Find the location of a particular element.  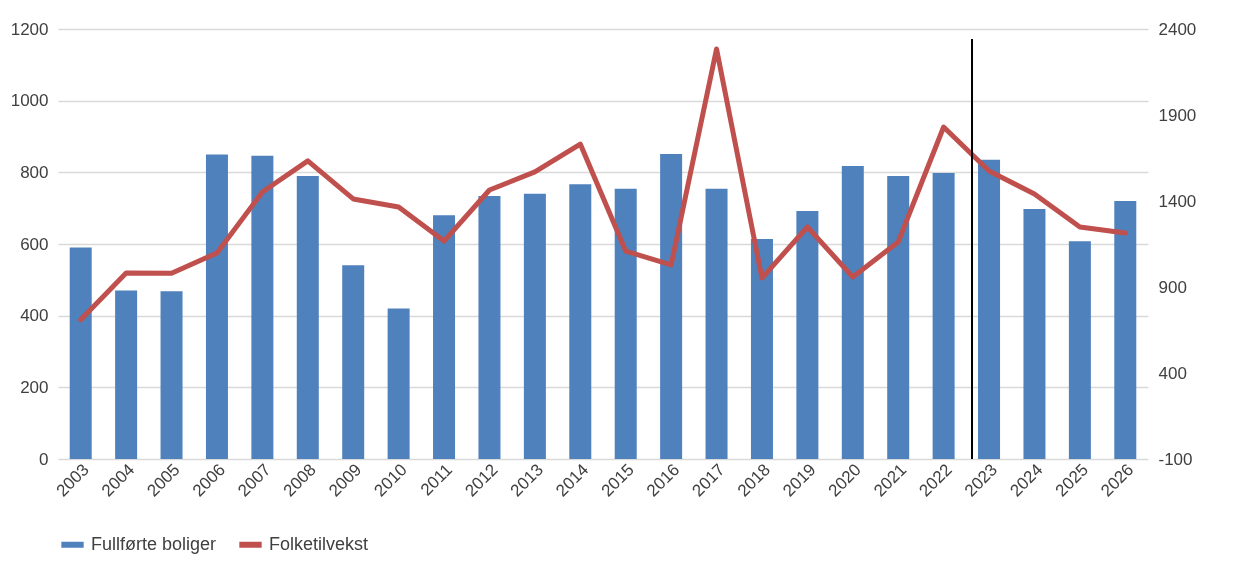

y-tick-label: 200 is located at coordinates (34, 387).